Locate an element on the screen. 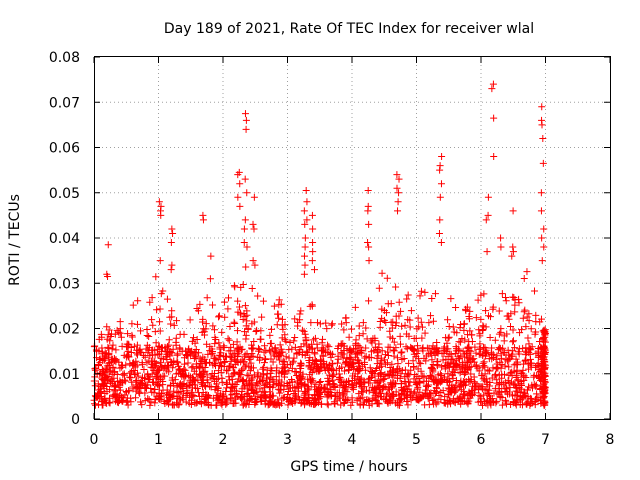 The image size is (640, 480). x-tick-label: 1 is located at coordinates (158, 440).